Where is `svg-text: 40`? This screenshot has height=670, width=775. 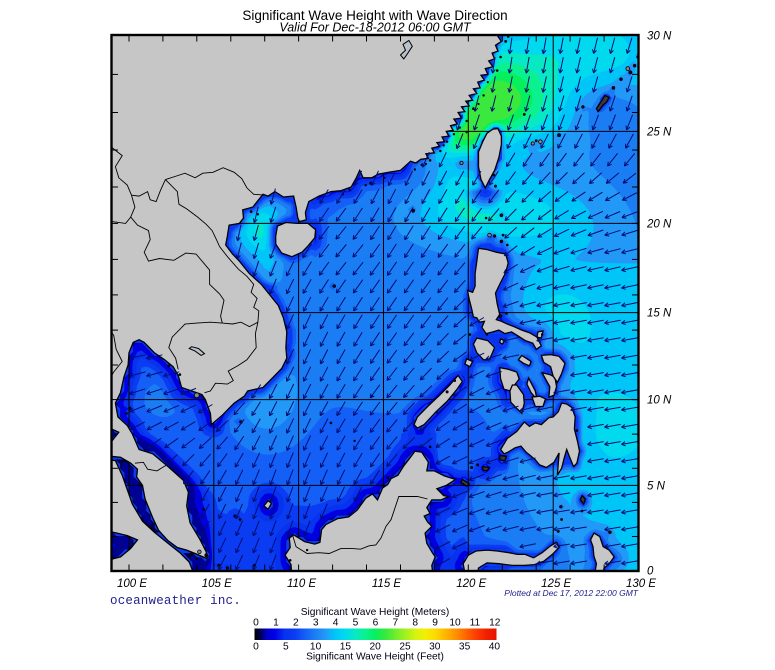
svg-text: 40 is located at coordinates (495, 647).